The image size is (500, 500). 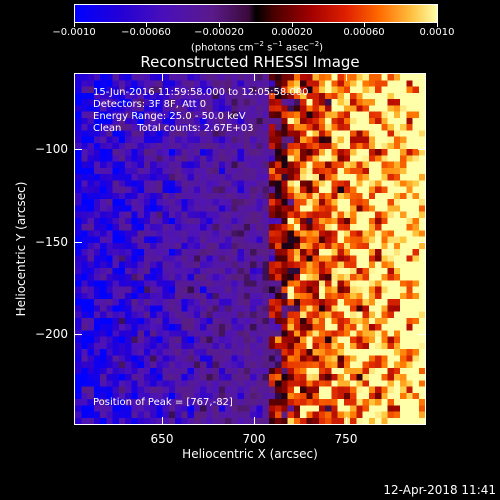 I want to click on y-tick-label: −100, so click(x=51, y=149).